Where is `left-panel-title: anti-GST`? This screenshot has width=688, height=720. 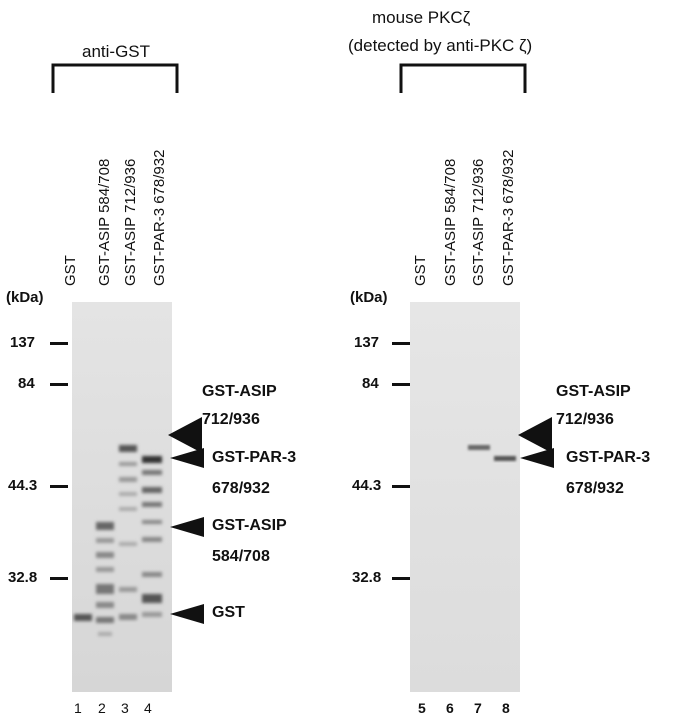
left-panel-title: anti-GST is located at coordinates (116, 51).